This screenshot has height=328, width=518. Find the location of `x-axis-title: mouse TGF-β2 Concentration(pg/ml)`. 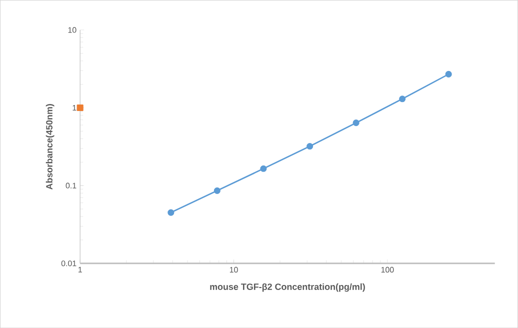

x-axis-title: mouse TGF-β2 Concentration(pg/ml) is located at coordinates (287, 287).